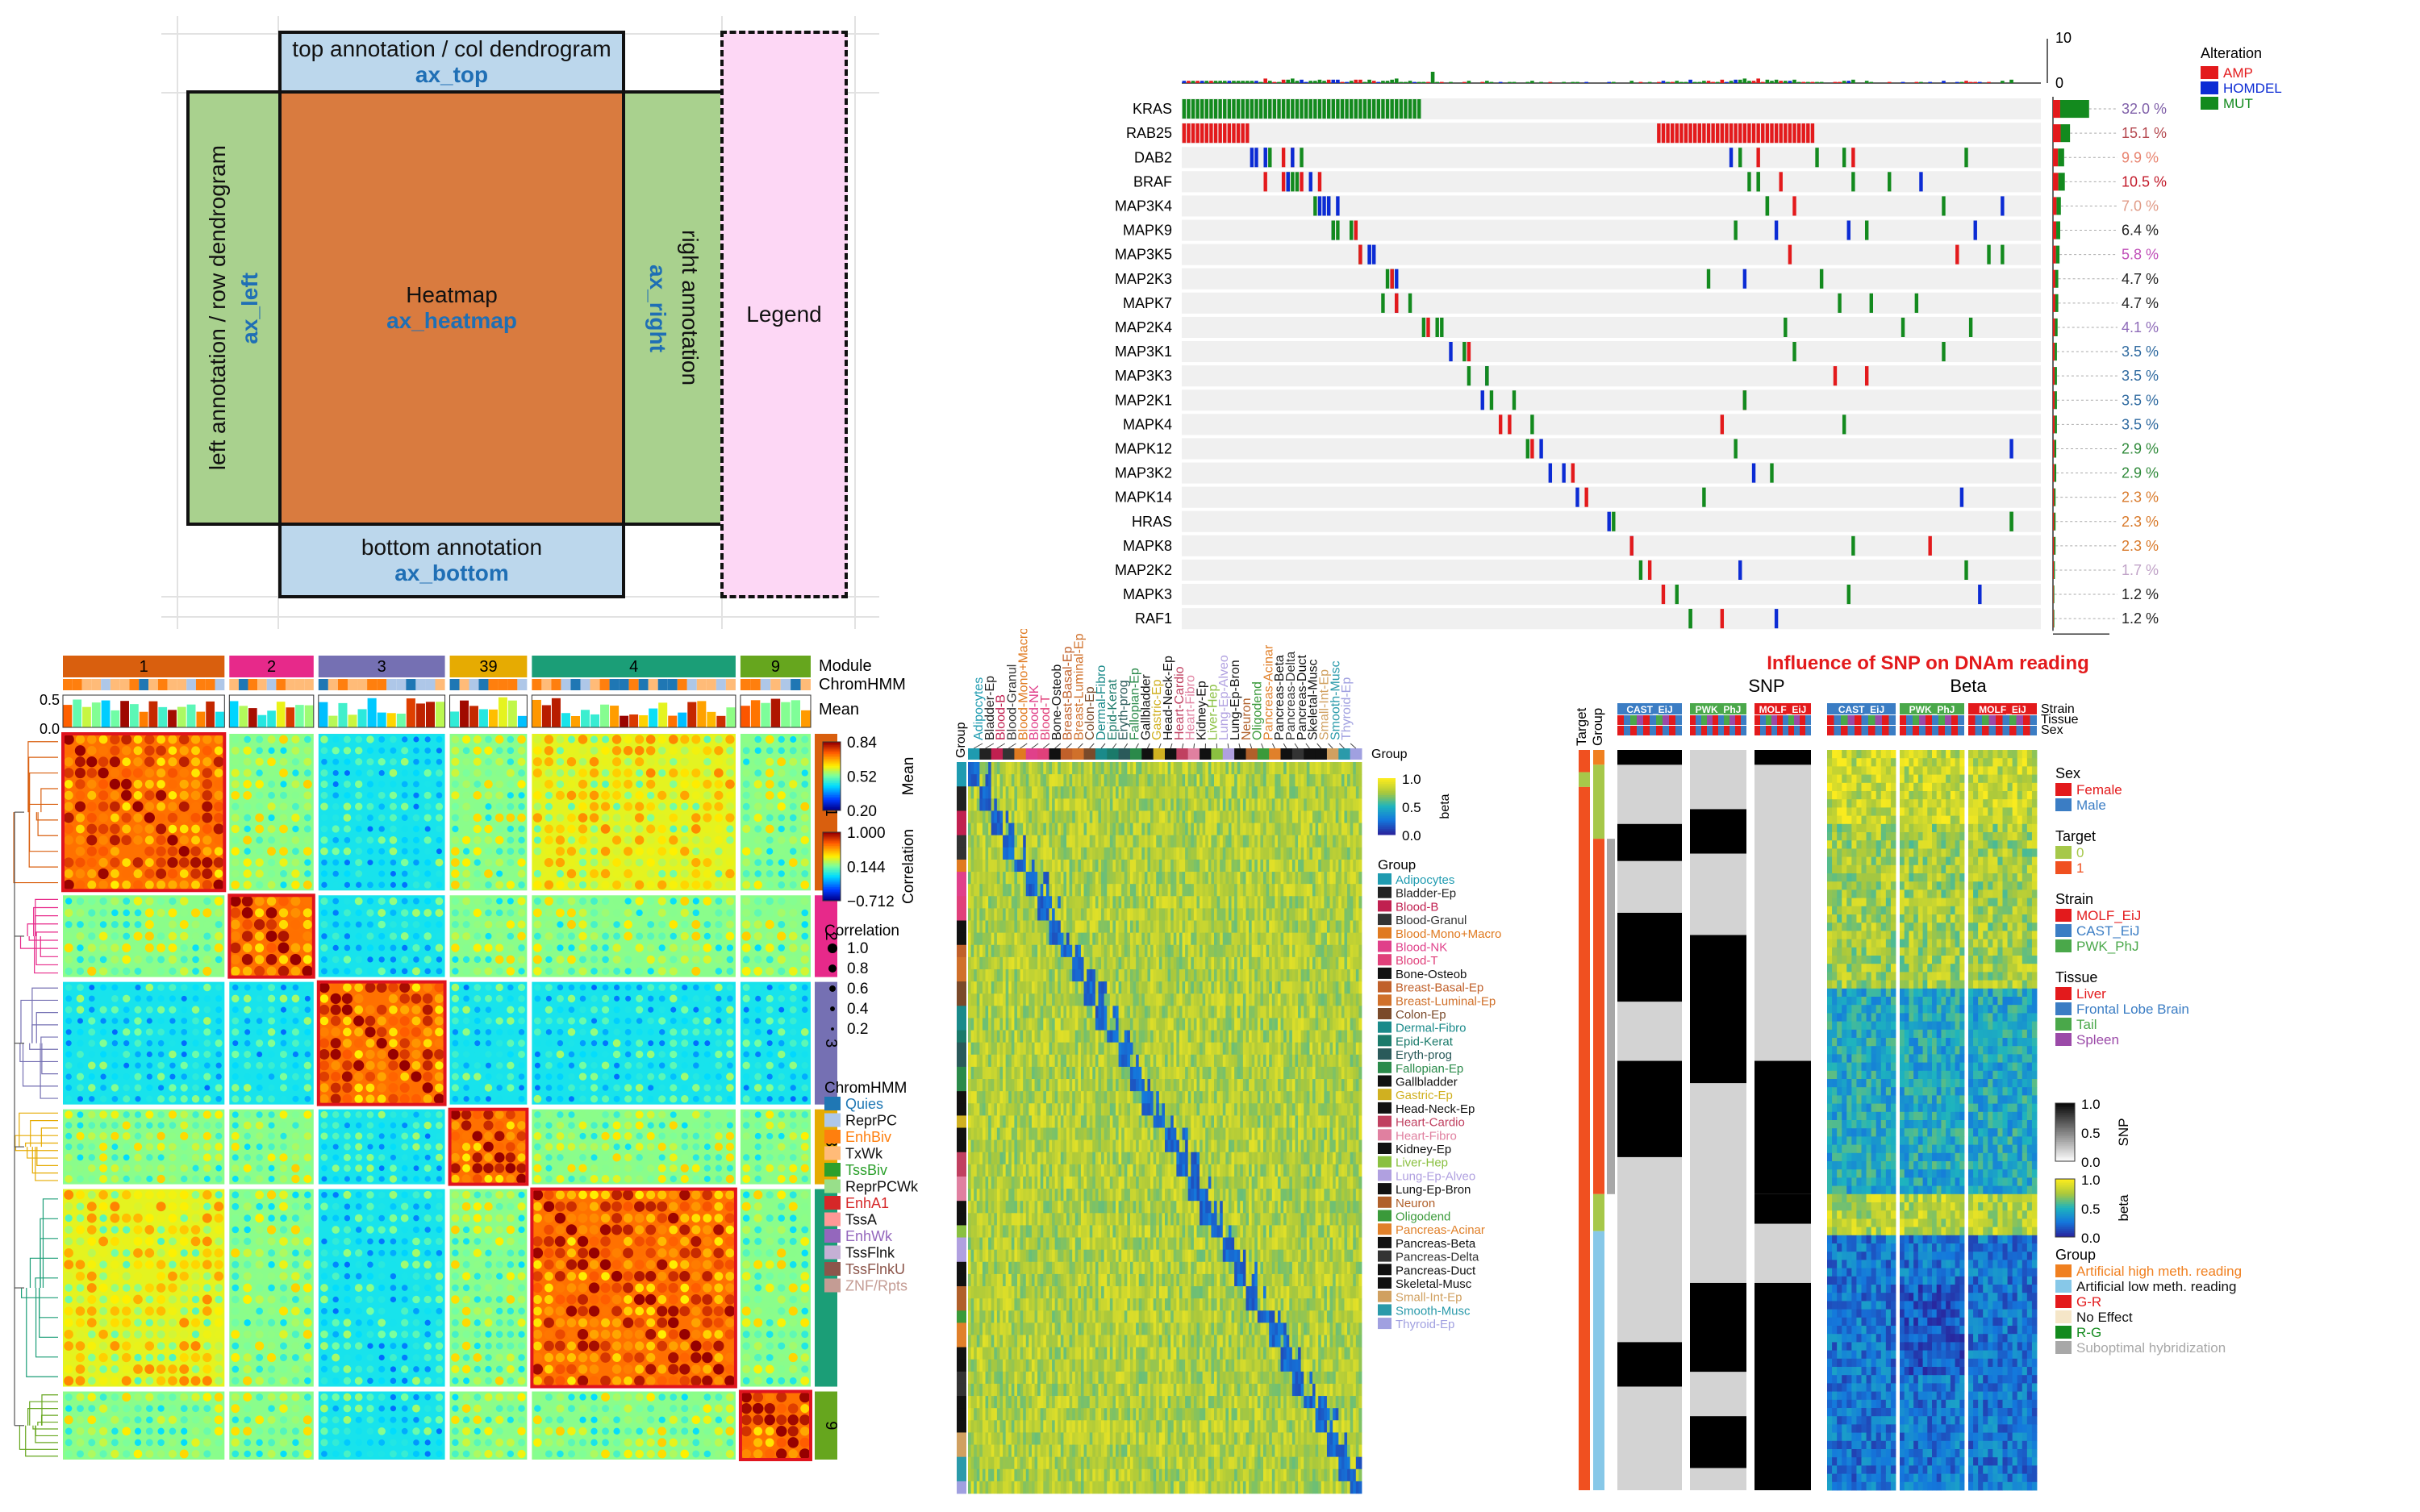 The image size is (2420, 1512). I want to click on mean-axis-tick: 0.0, so click(50, 729).